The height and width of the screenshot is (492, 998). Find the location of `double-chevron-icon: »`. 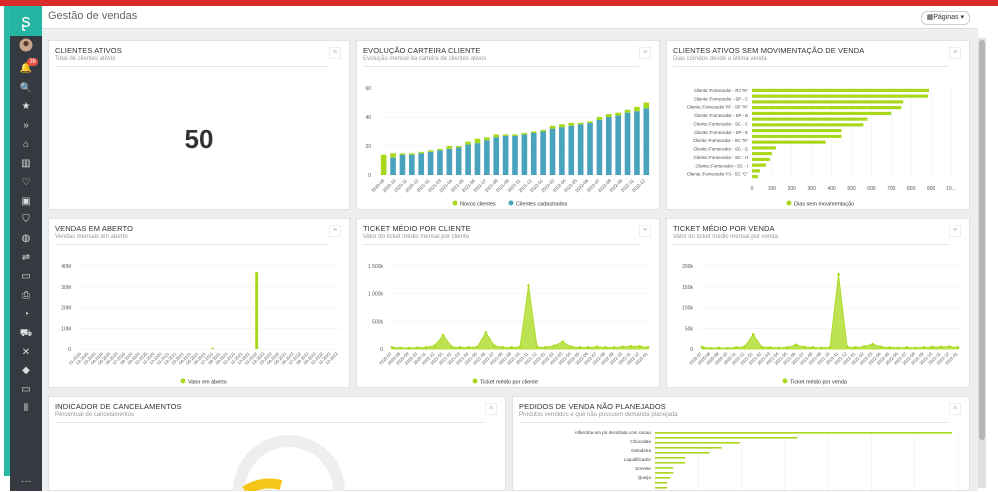

double-chevron-icon: » is located at coordinates (26, 125).